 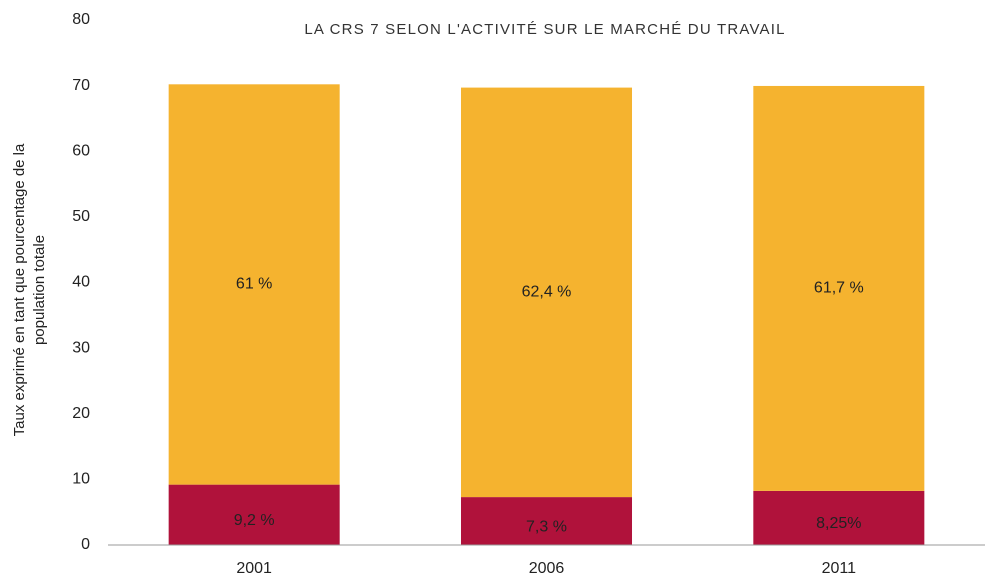 I want to click on y-tick-label: 70, so click(x=81, y=85).